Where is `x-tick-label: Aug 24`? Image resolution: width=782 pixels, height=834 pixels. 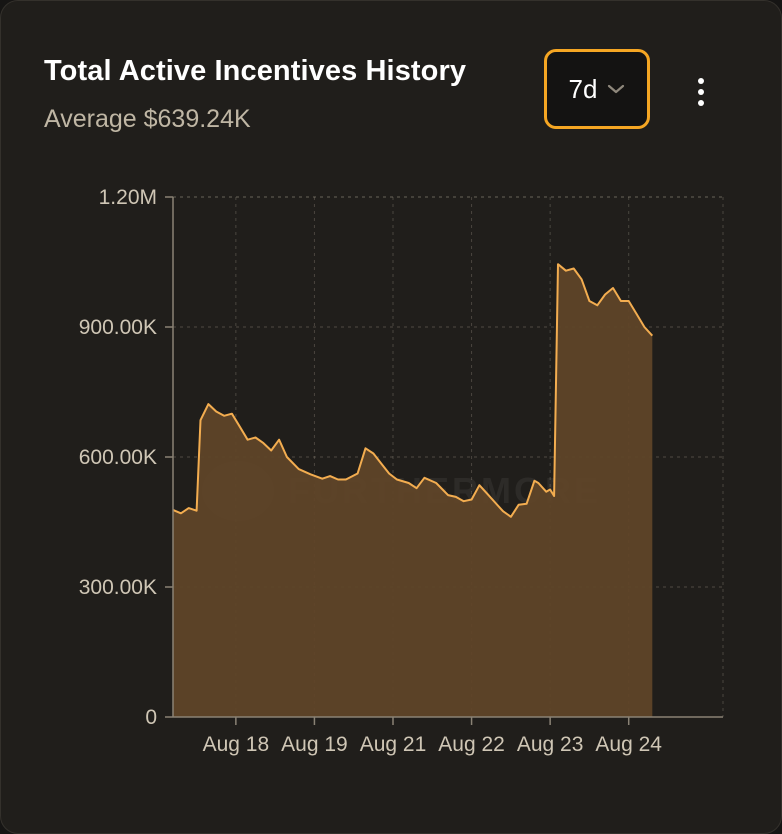 x-tick-label: Aug 24 is located at coordinates (628, 744).